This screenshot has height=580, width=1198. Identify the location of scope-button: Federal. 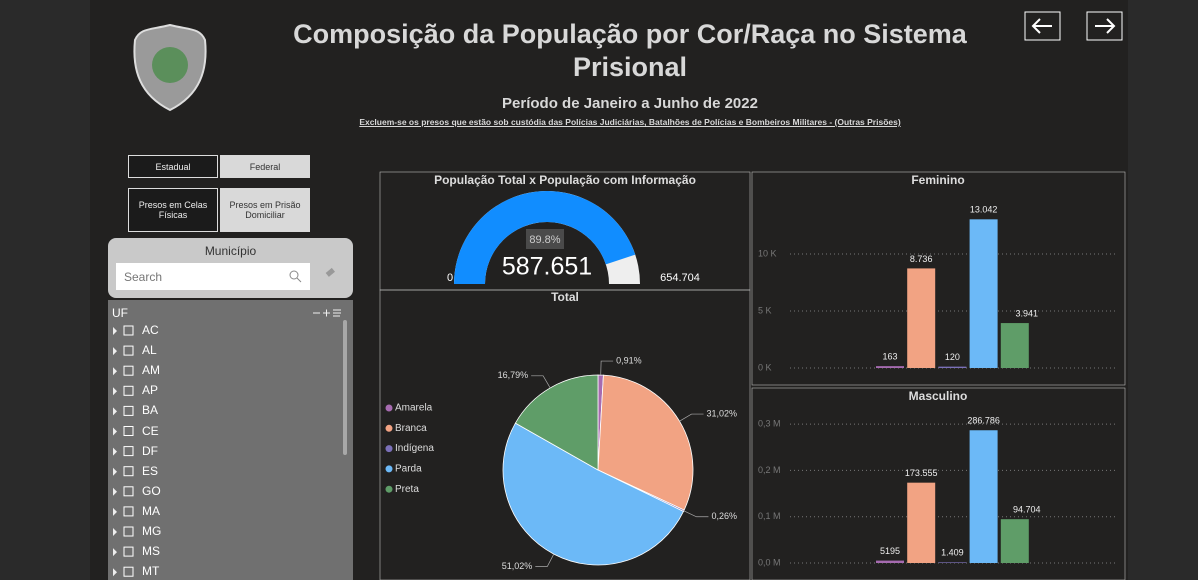
(265, 166).